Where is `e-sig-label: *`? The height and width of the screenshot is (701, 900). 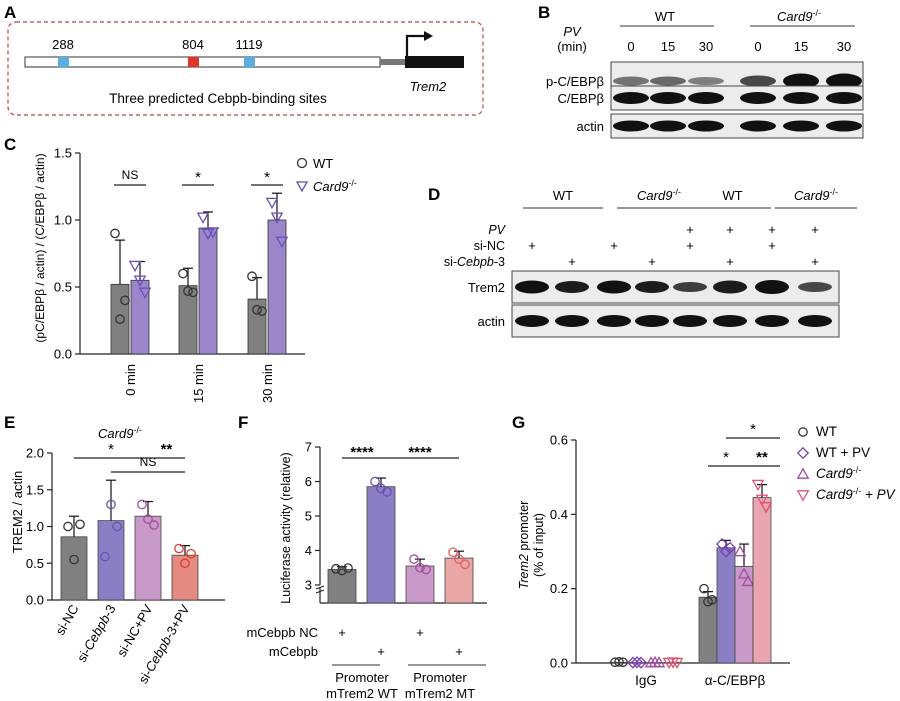
e-sig-label: * is located at coordinates (111, 449).